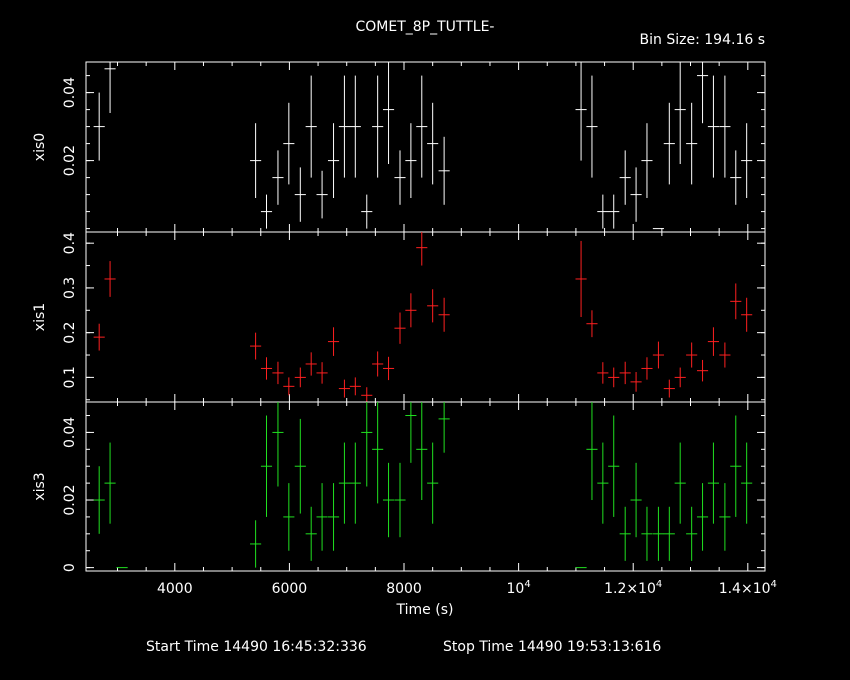  Describe the element at coordinates (633, 588) in the screenshot. I see `x-tick-label: 1.2×10⁴` at that location.